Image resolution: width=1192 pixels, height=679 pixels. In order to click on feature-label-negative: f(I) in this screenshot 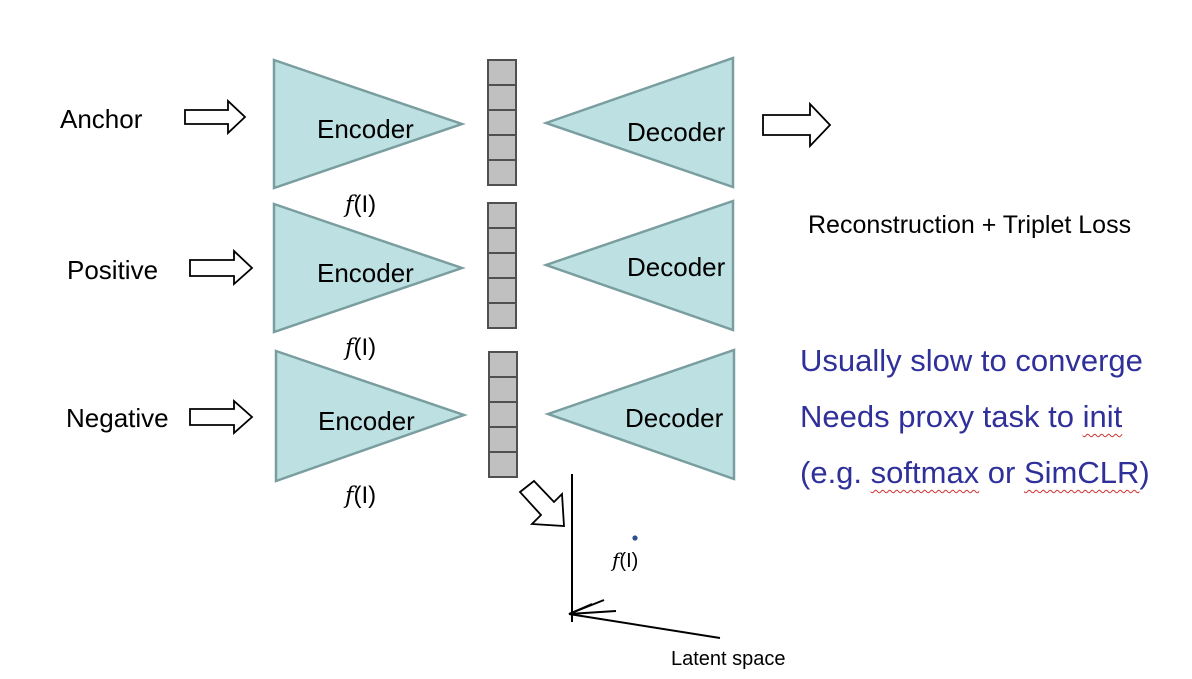, I will do `click(361, 495)`.